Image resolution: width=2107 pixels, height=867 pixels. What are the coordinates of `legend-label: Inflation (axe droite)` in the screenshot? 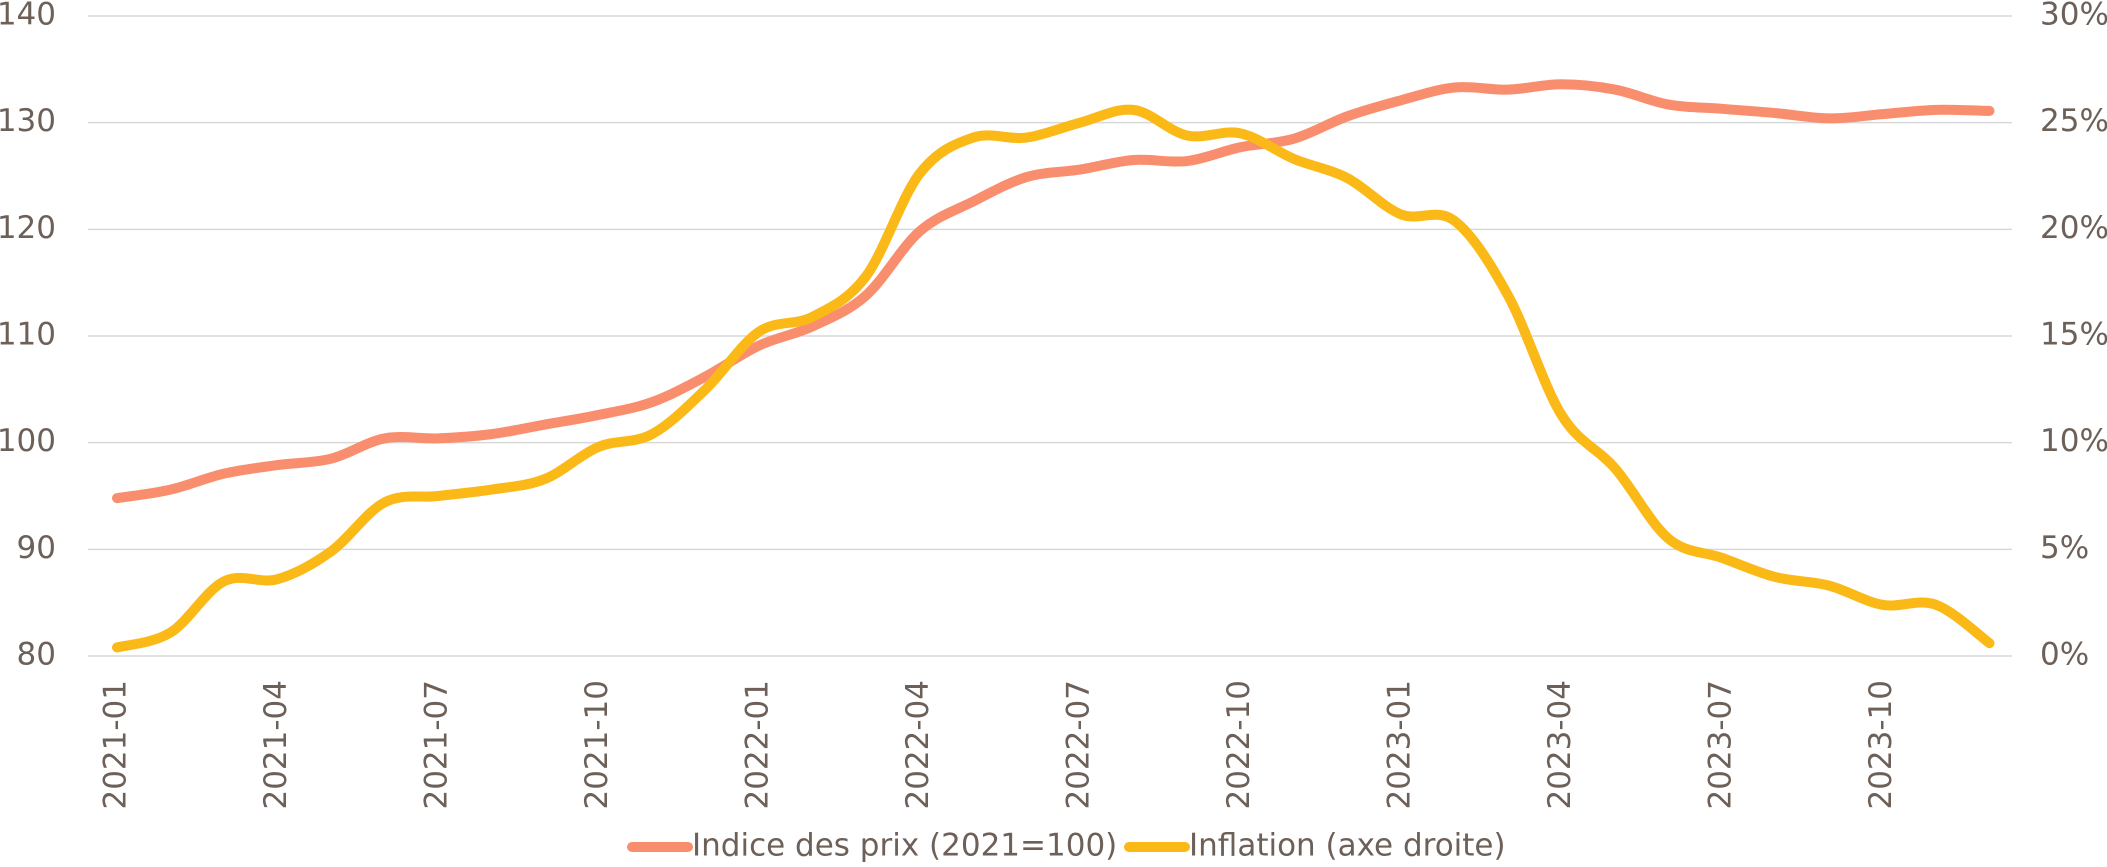 It's located at (1347, 846).